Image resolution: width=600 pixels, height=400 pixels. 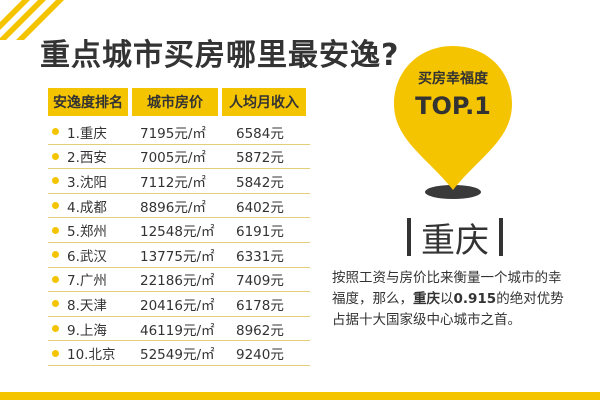 I want to click on desc-city: 重庆, so click(x=426, y=299).